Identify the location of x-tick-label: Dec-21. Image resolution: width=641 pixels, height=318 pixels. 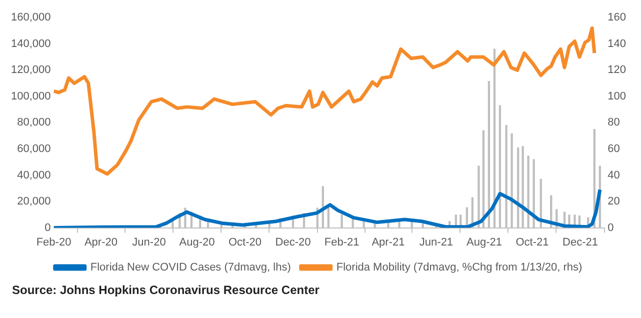
(580, 242).